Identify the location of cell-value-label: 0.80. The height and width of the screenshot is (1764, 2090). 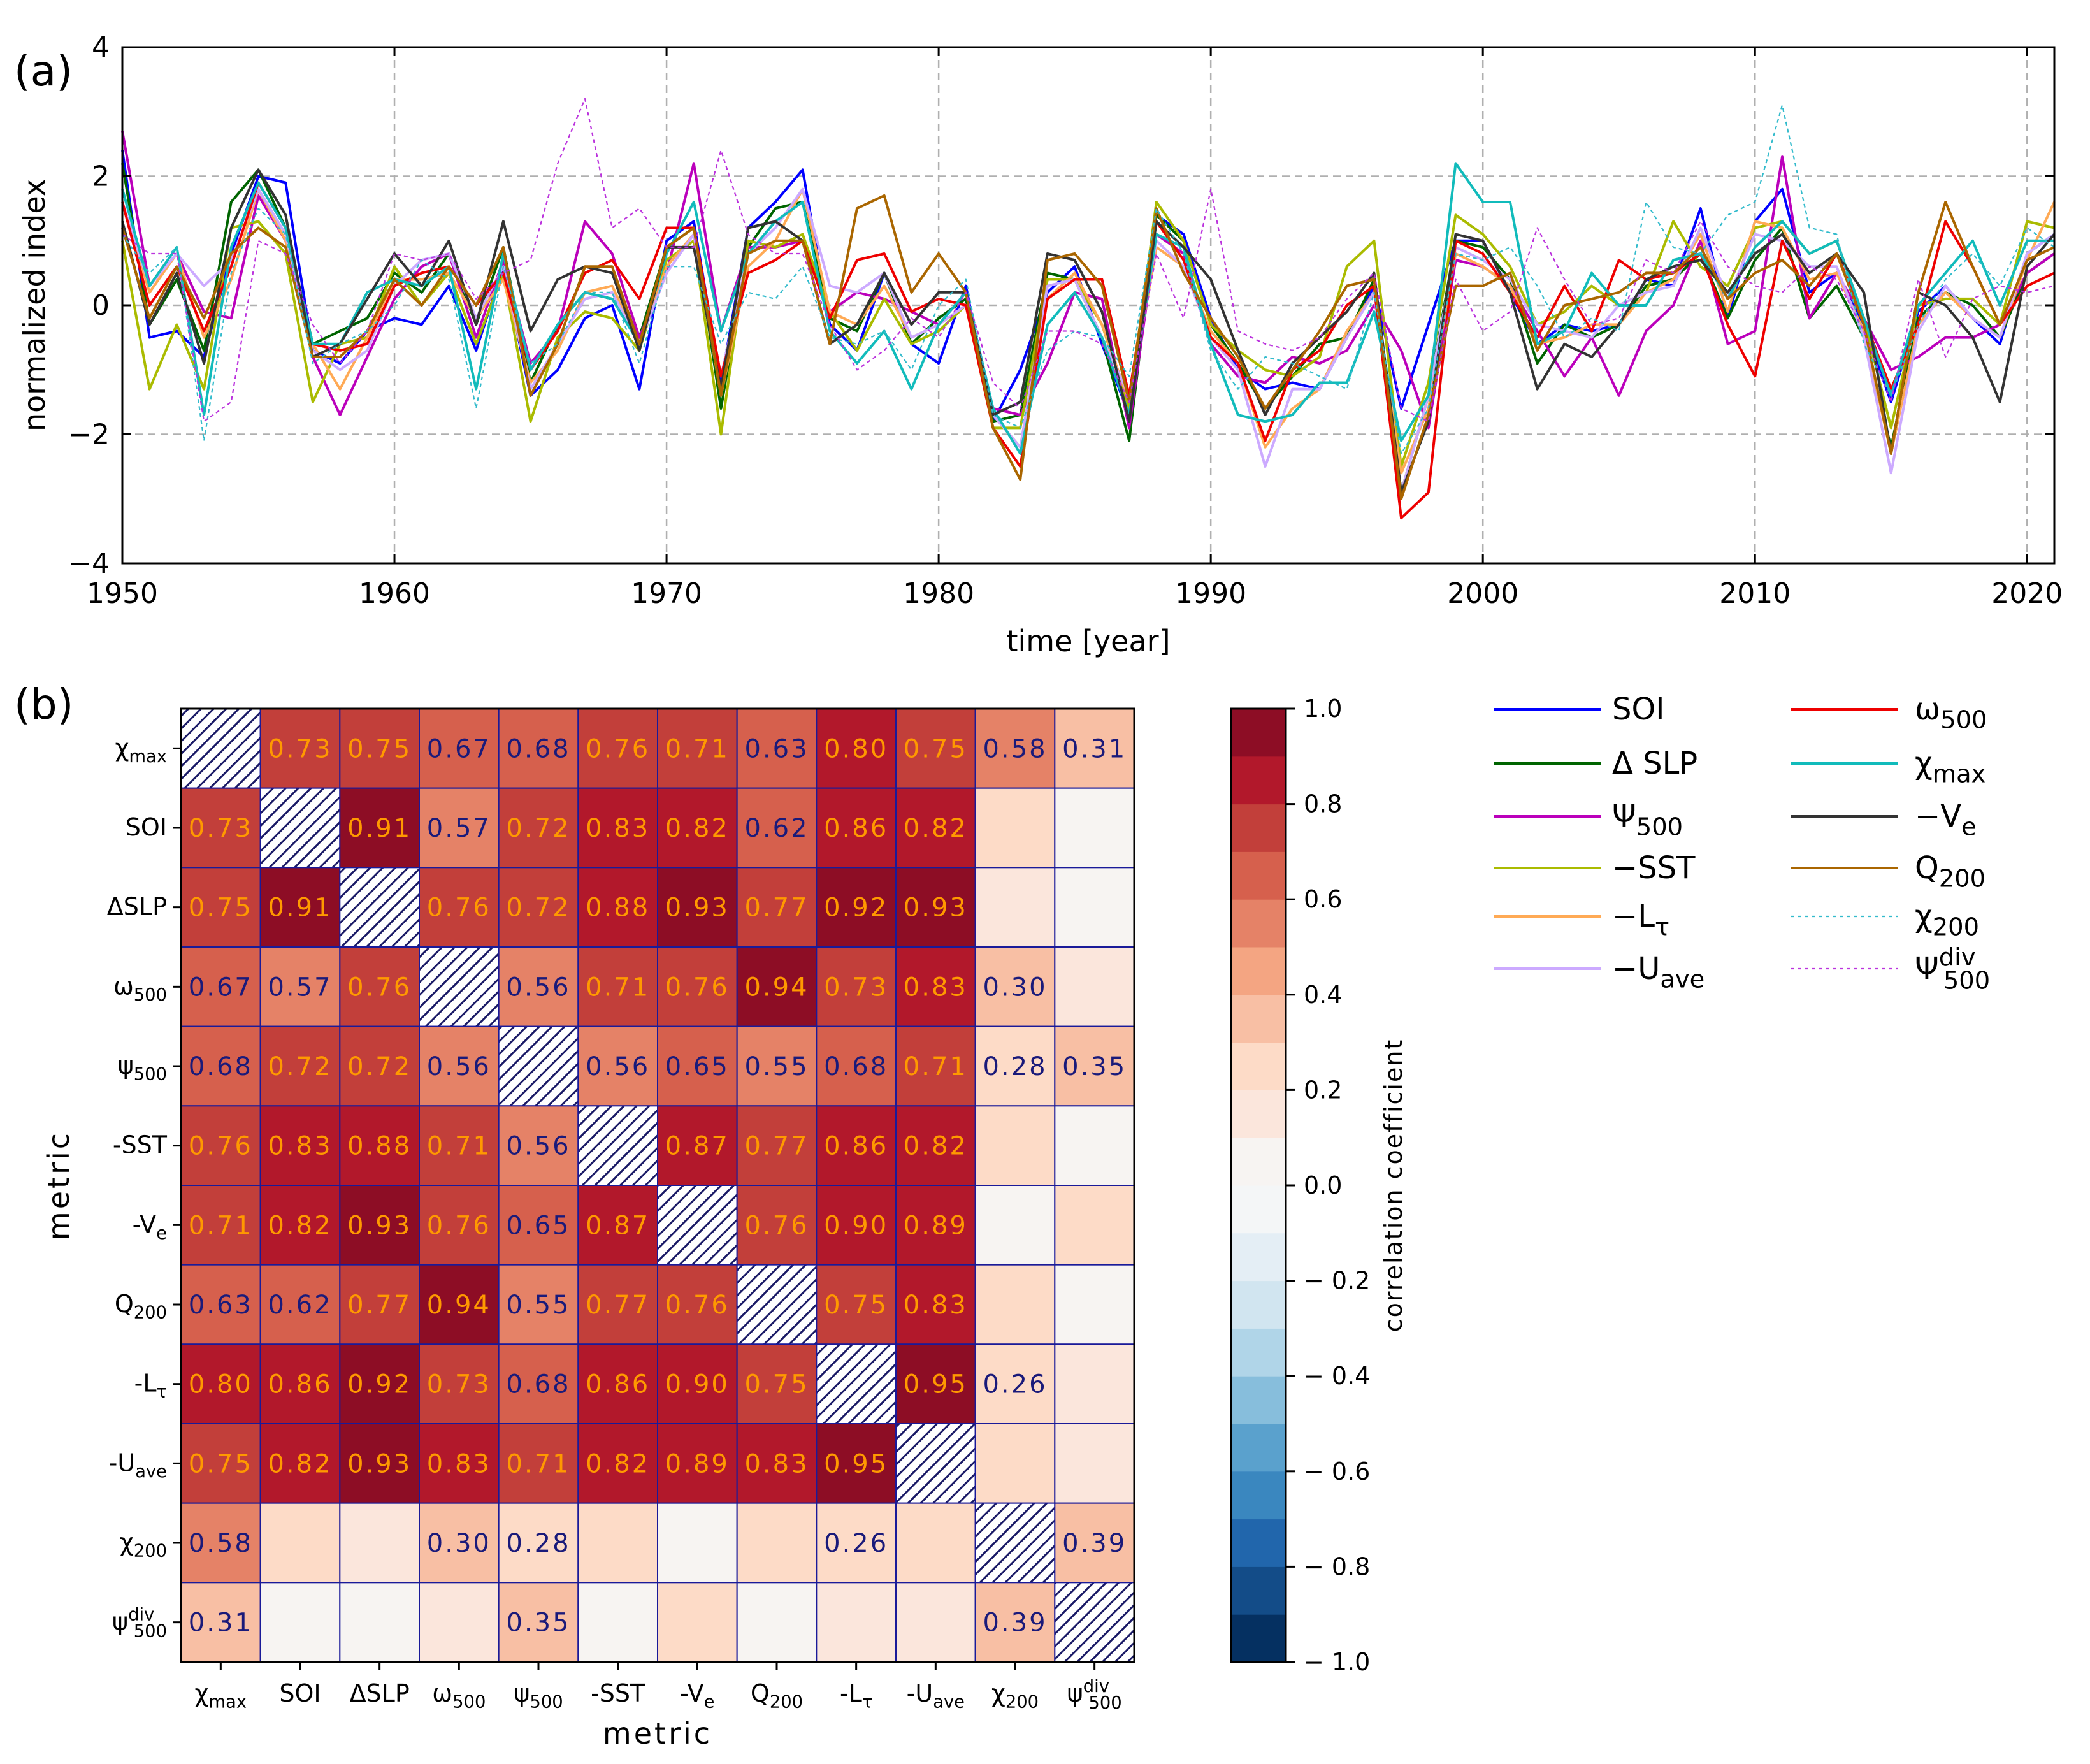
(221, 1384).